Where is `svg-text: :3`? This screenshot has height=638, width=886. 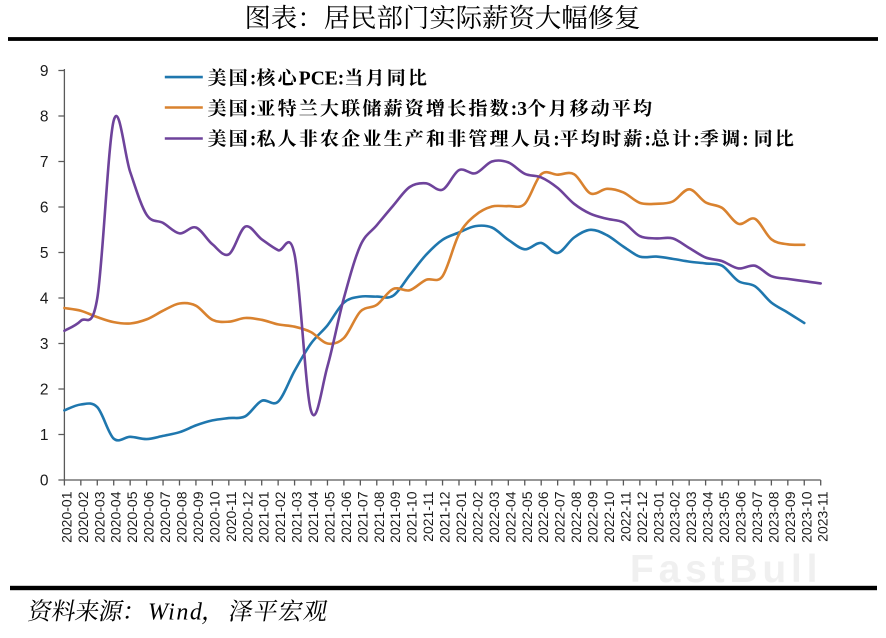 svg-text: :3 is located at coordinates (519, 109).